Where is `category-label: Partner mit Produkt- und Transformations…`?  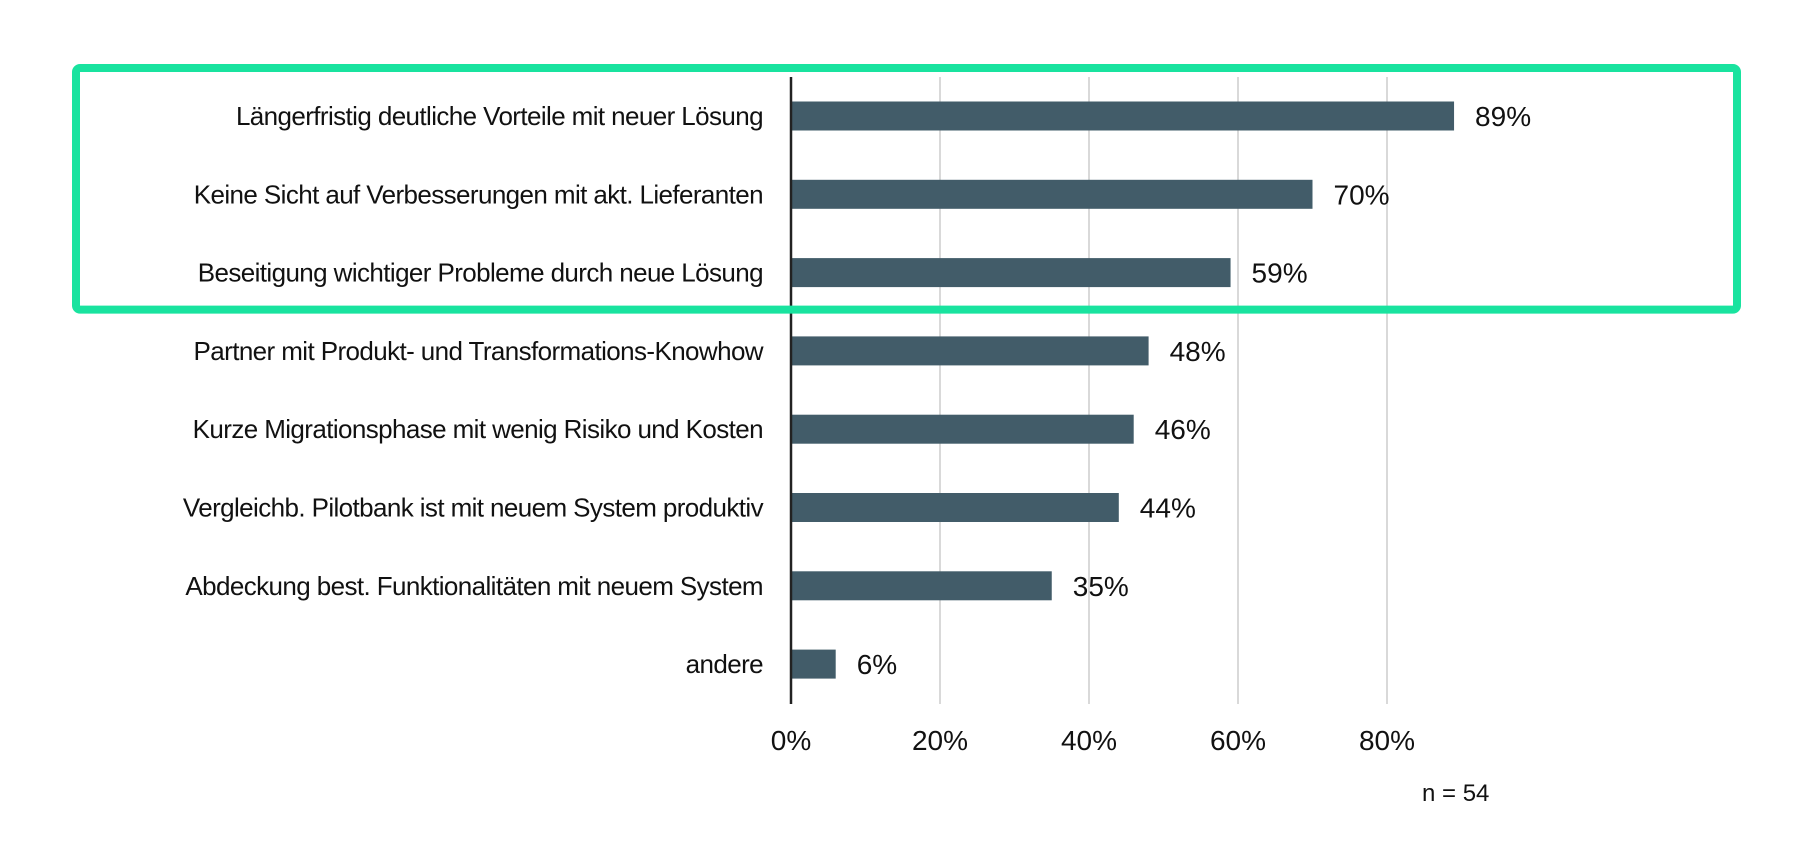
category-label: Partner mit Produkt- und Transformations… is located at coordinates (479, 351).